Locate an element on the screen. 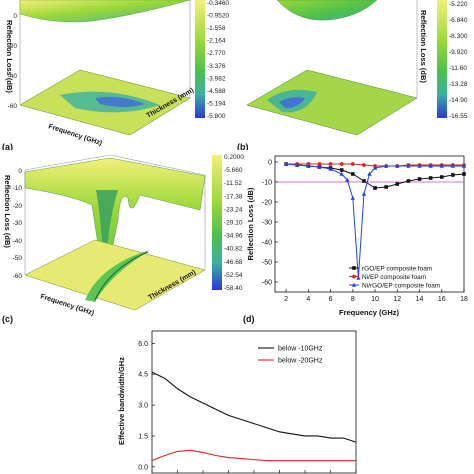  panel-e-plot-frame is located at coordinates (254, 402).